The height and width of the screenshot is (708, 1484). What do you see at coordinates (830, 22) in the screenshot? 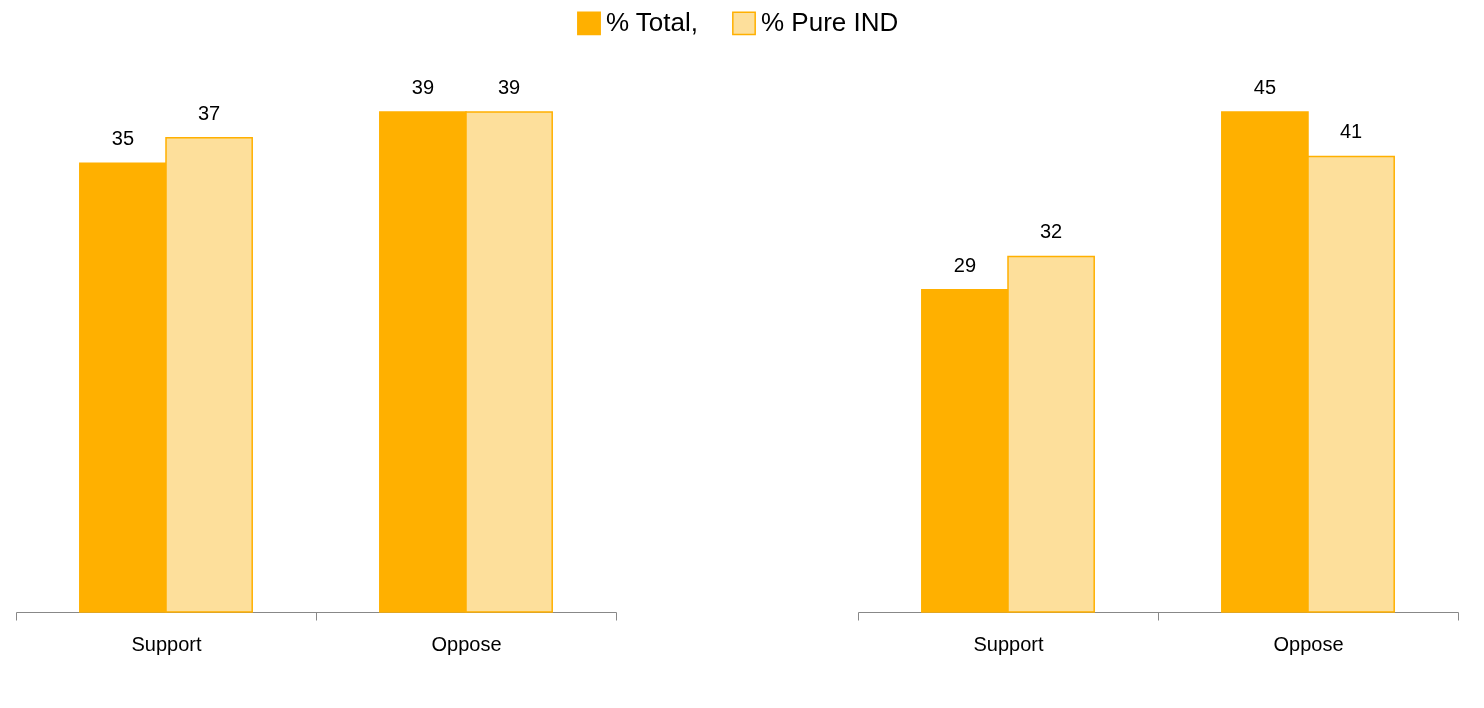
I see `legend-label: % Pure IND` at bounding box center [830, 22].